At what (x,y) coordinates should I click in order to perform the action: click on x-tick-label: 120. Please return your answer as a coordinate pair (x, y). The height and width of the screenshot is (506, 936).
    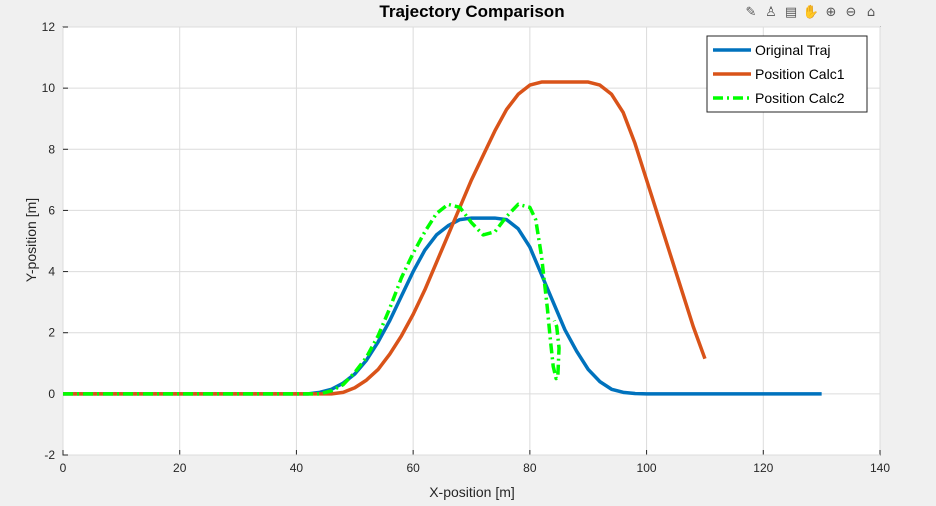
    Looking at the image, I should click on (763, 468).